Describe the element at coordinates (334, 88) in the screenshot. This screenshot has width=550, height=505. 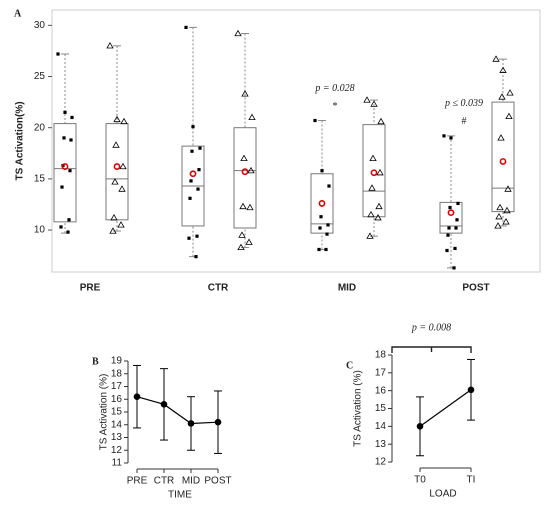
I see `annotation: p = 0.028` at that location.